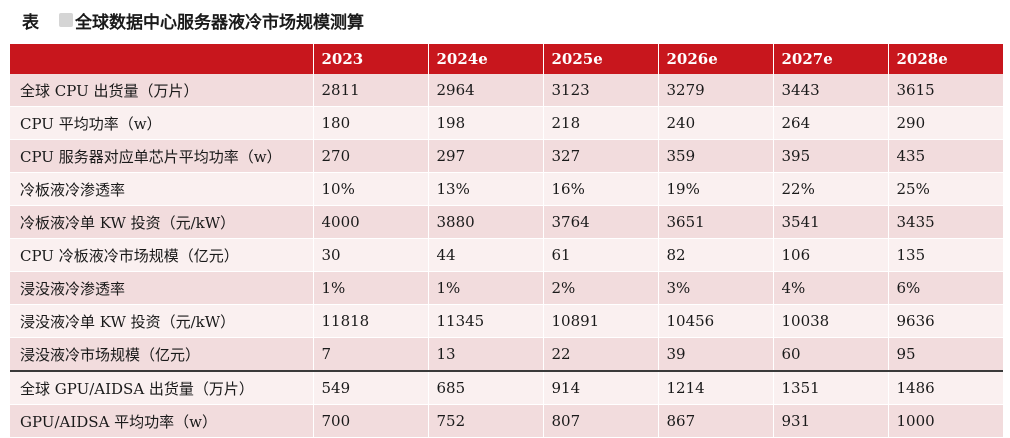  Describe the element at coordinates (830, 354) in the screenshot. I see `value-cell: 60` at that location.